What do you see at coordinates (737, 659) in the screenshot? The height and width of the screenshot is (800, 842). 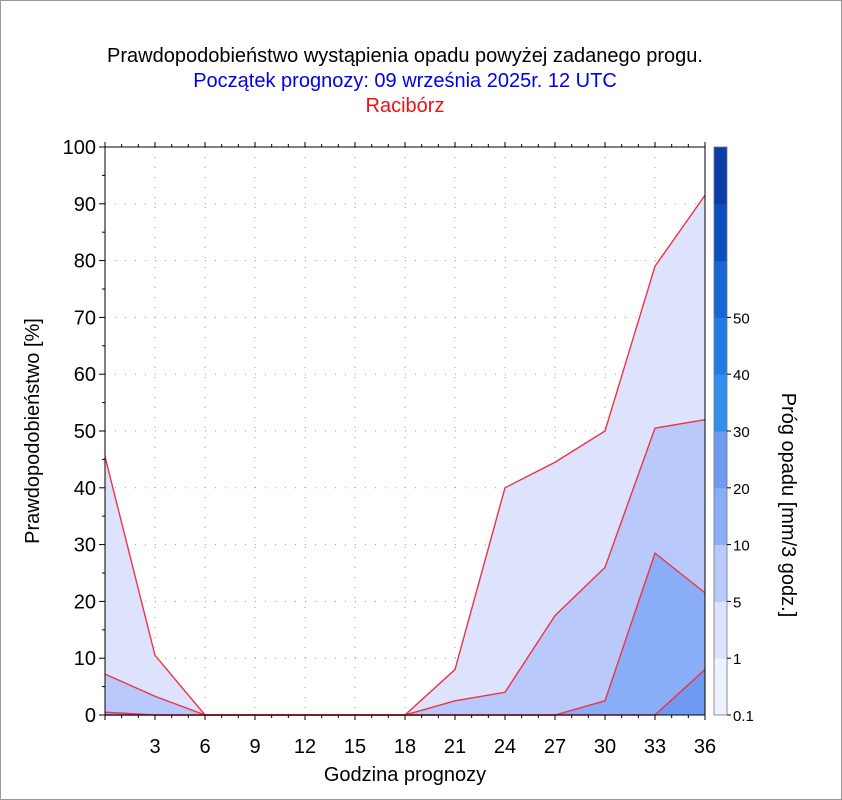 I see `colorbar-tick-label: 1` at bounding box center [737, 659].